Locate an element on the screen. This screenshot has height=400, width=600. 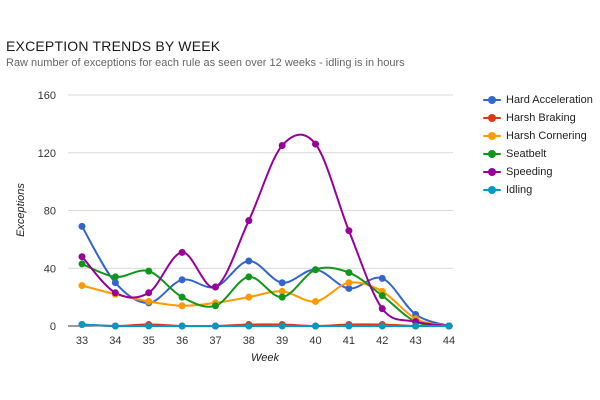
legend-item-speeding: Speeding is located at coordinates (538, 172).